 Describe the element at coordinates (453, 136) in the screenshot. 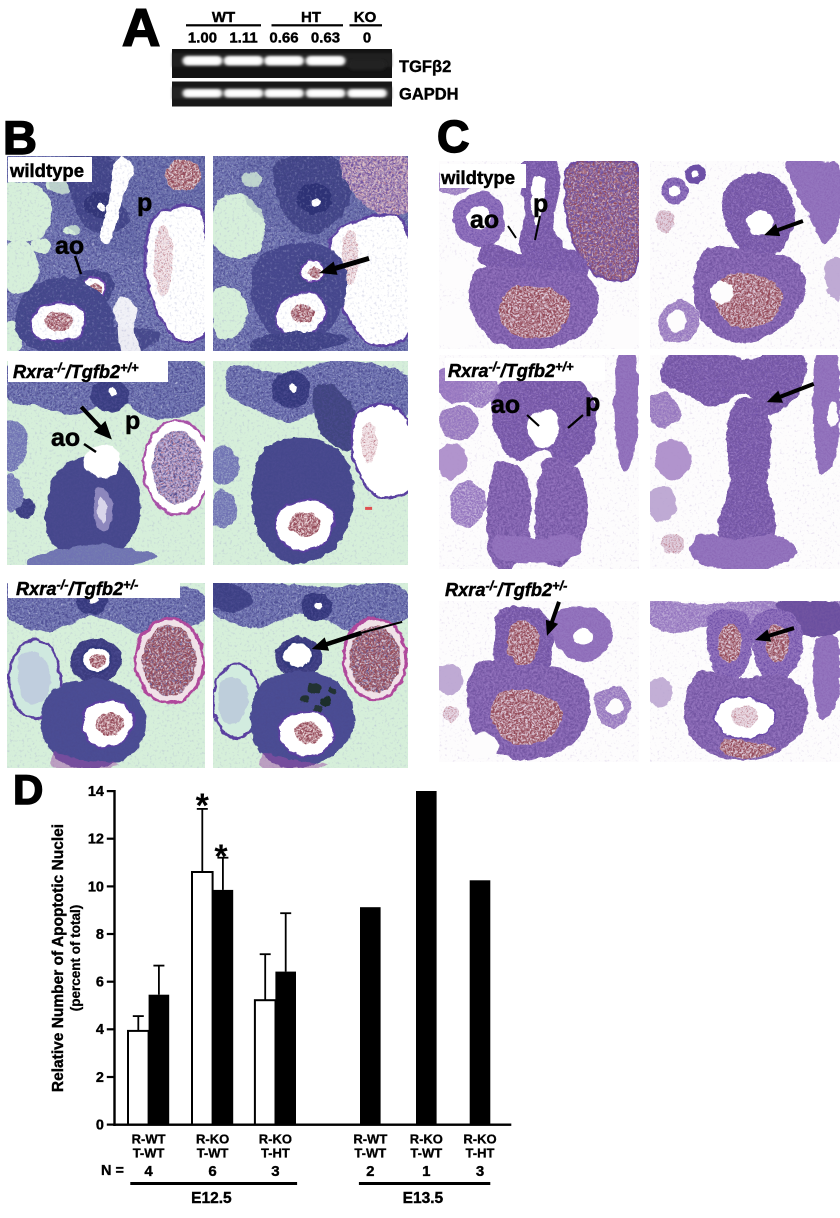

I see `svg-text: C` at that location.